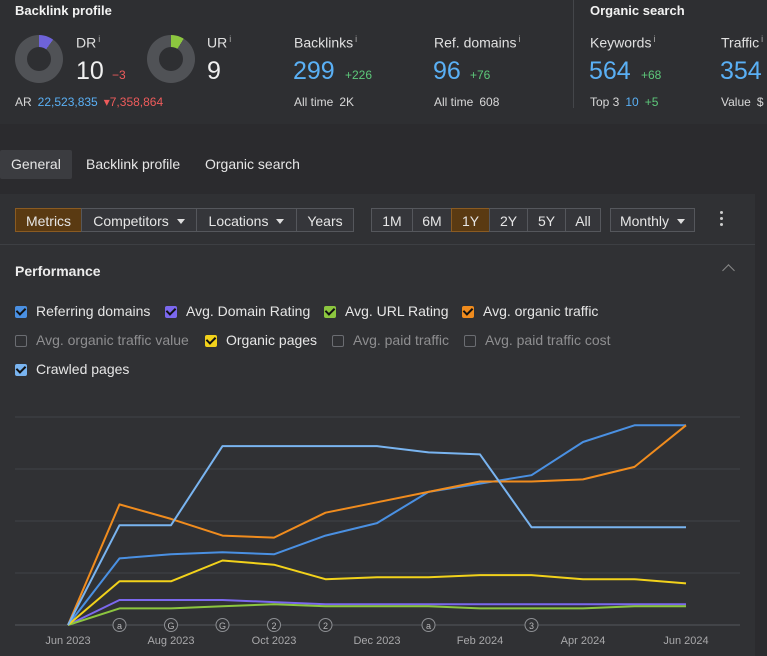 This screenshot has height=656, width=767. Describe the element at coordinates (761, 425) in the screenshot. I see `scrollbar` at that location.